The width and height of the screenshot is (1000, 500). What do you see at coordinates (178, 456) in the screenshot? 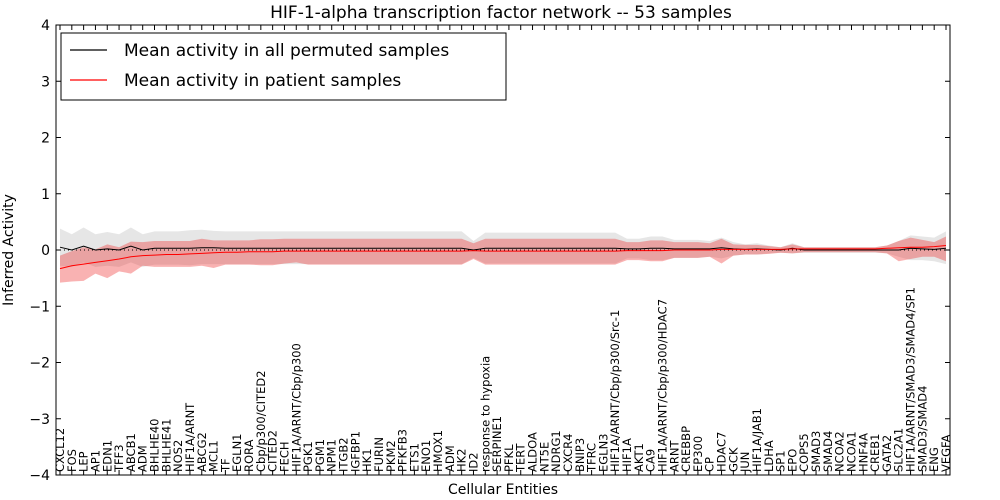
I see `x-tick-label: NOS2` at bounding box center [178, 456].